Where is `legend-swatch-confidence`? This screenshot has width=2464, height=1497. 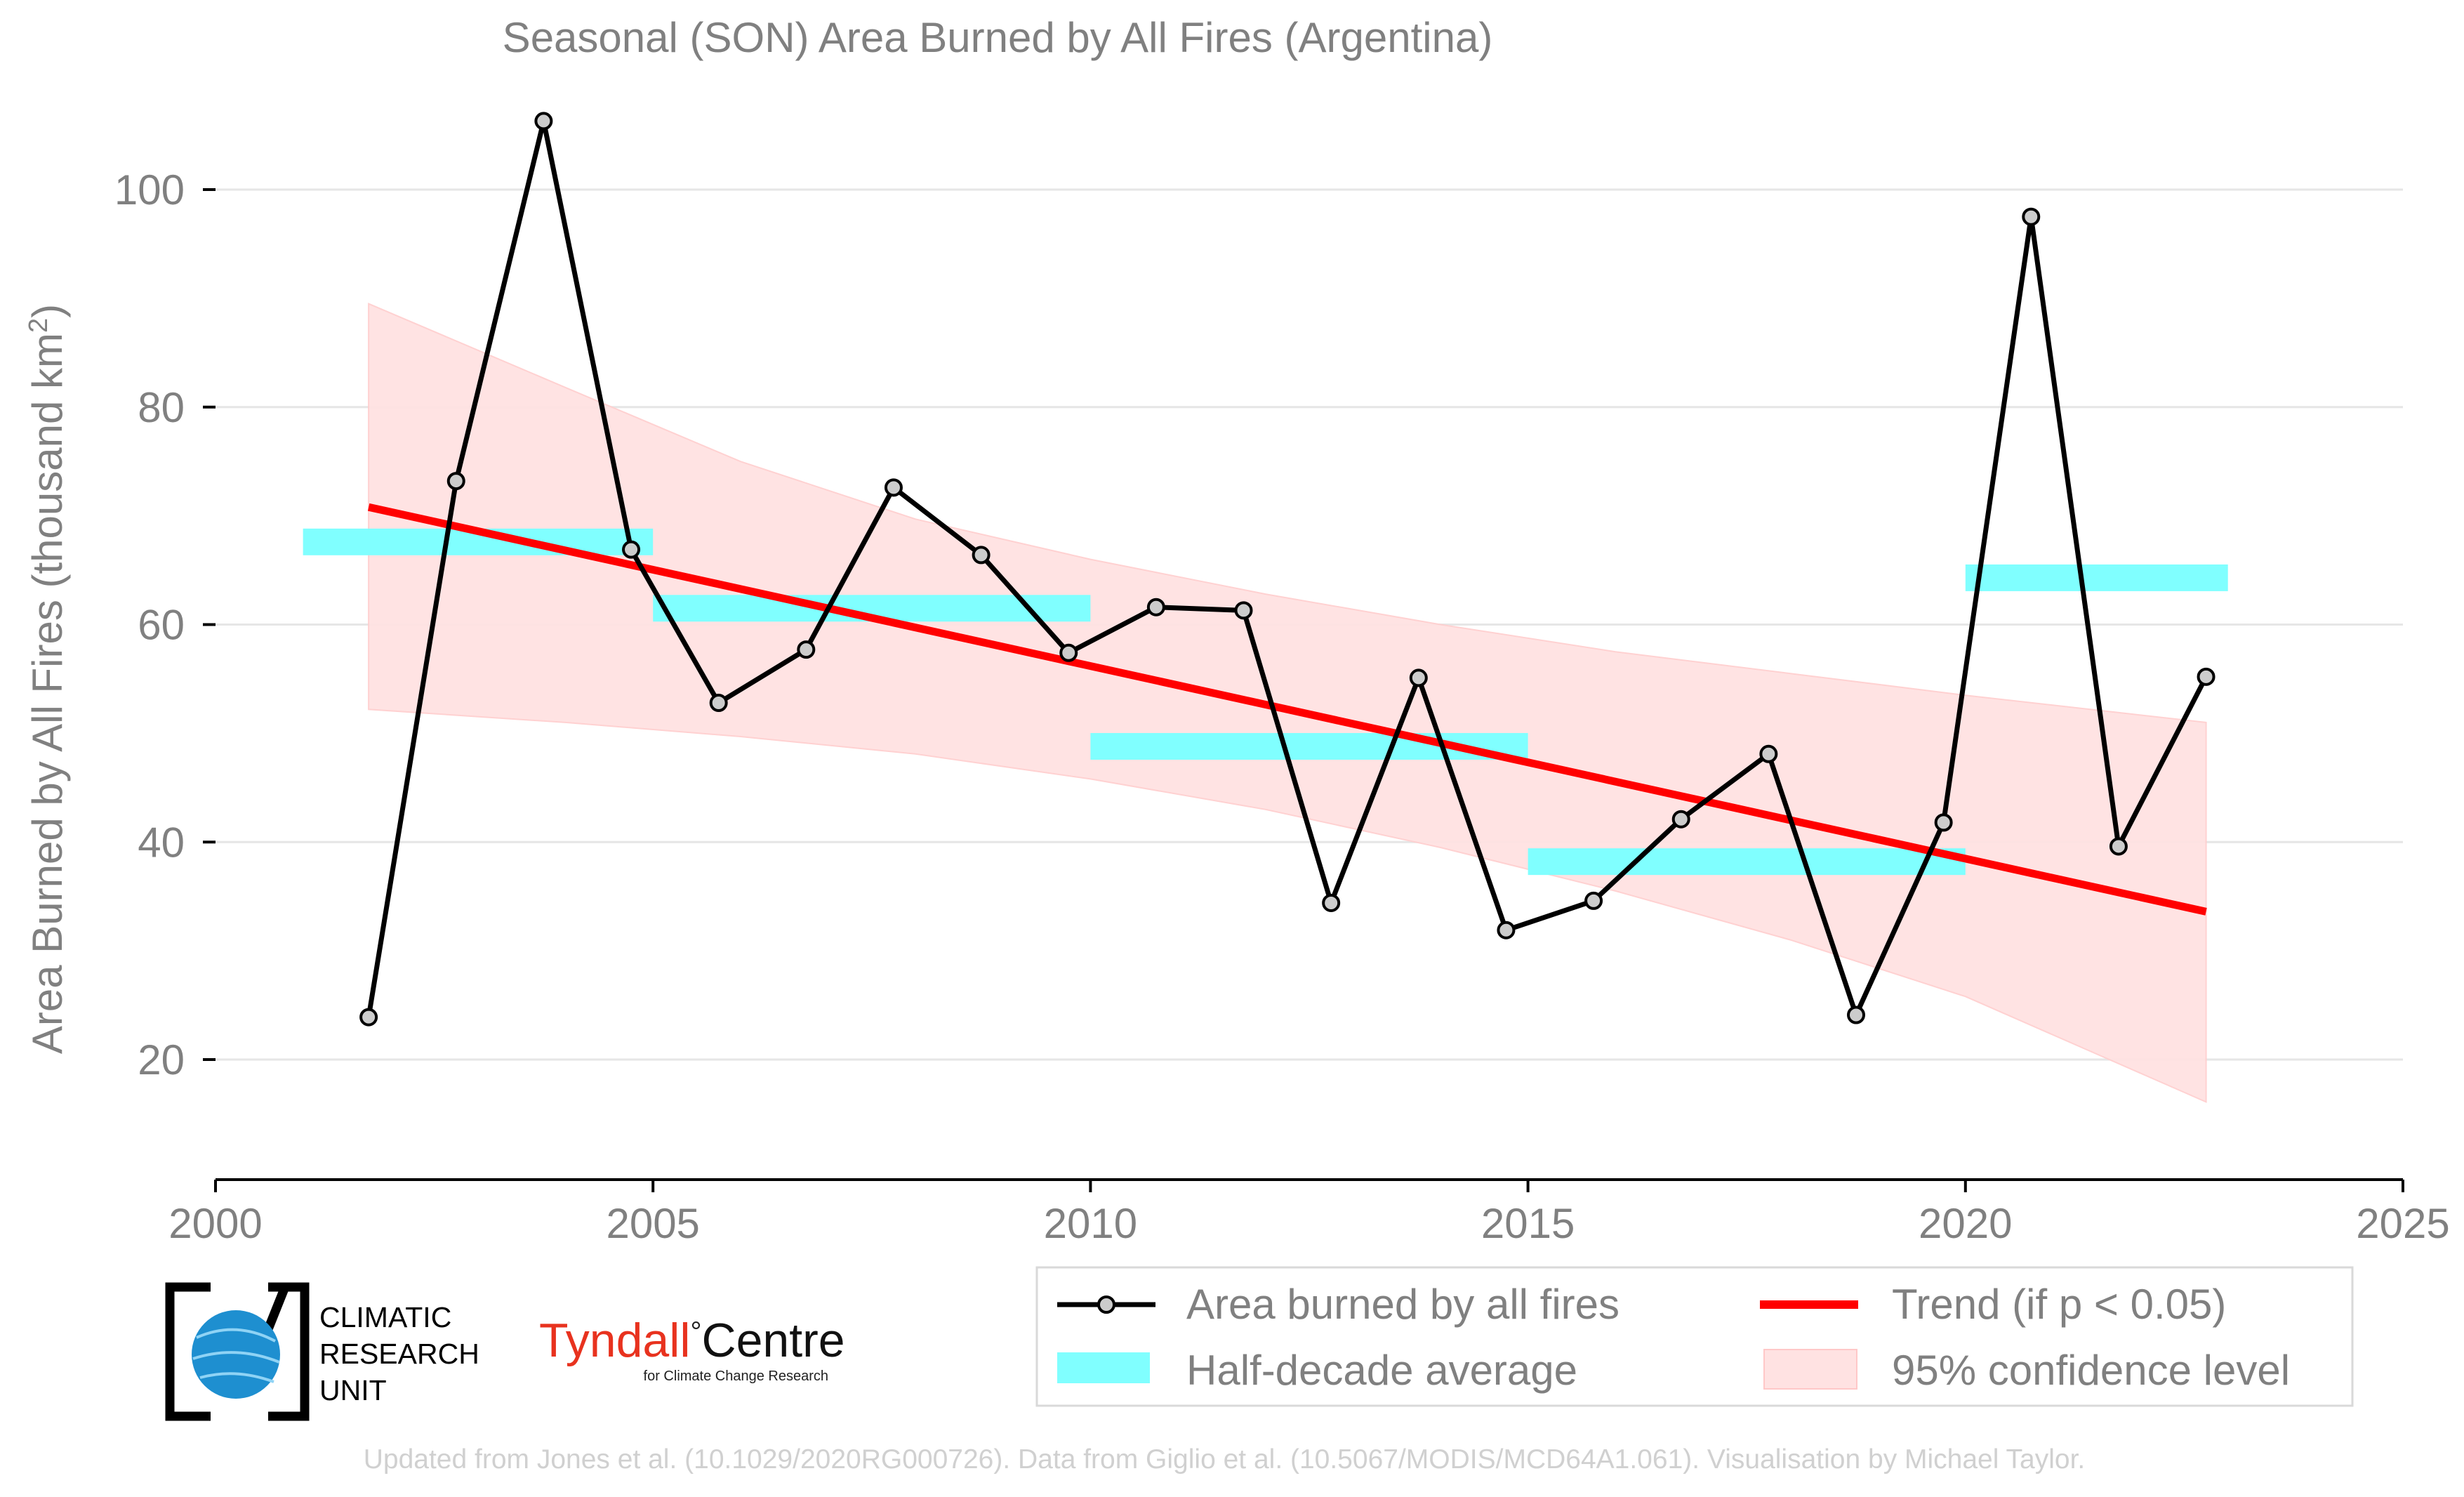 legend-swatch-confidence is located at coordinates (1810, 1369).